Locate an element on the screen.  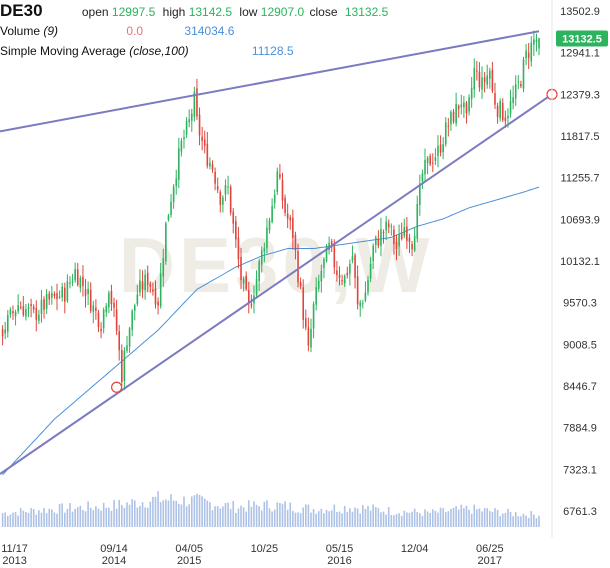
y-tick-label: 11255.7 is located at coordinates (580, 179).